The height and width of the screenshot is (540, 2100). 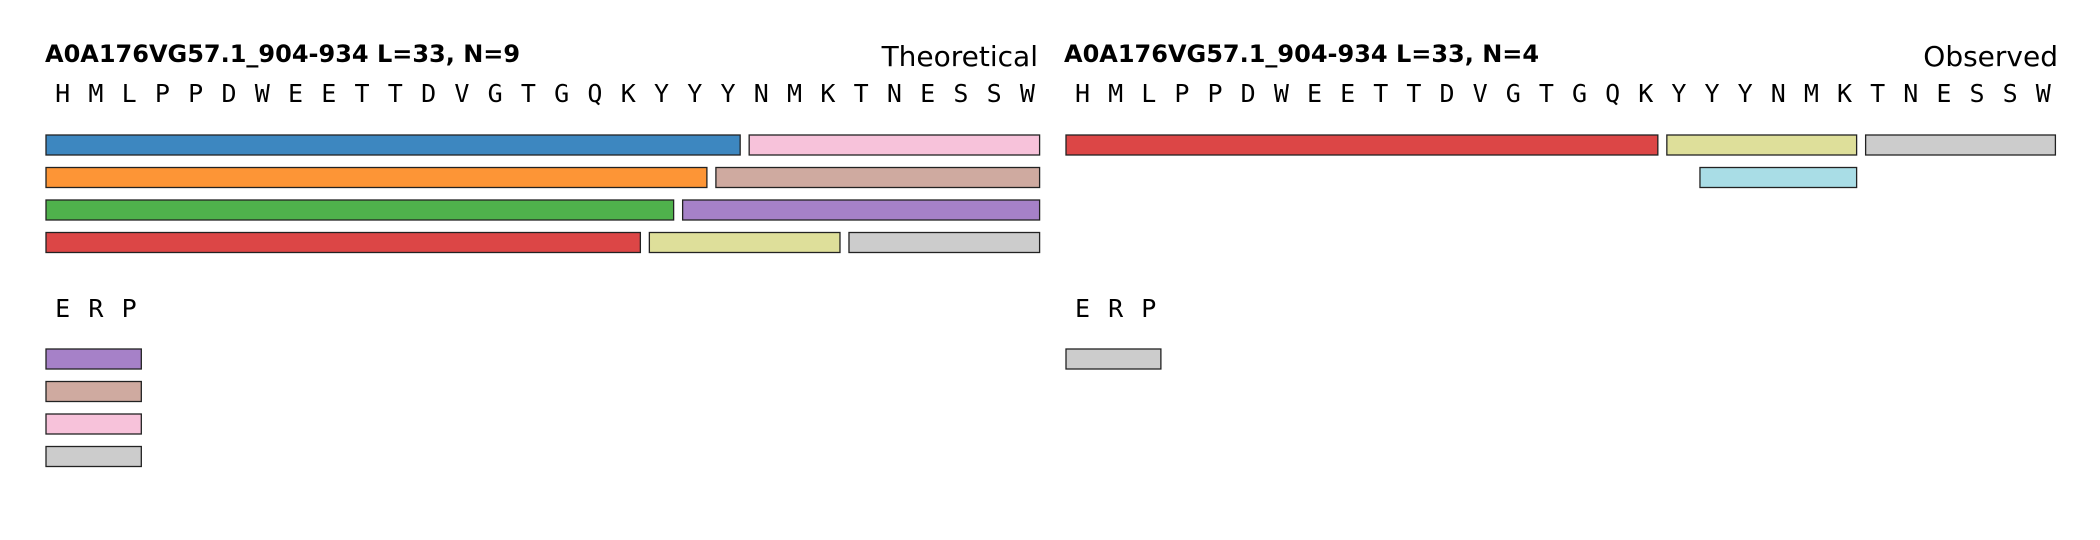 What do you see at coordinates (959, 56) in the screenshot?
I see `panel-label: Theoretical` at bounding box center [959, 56].